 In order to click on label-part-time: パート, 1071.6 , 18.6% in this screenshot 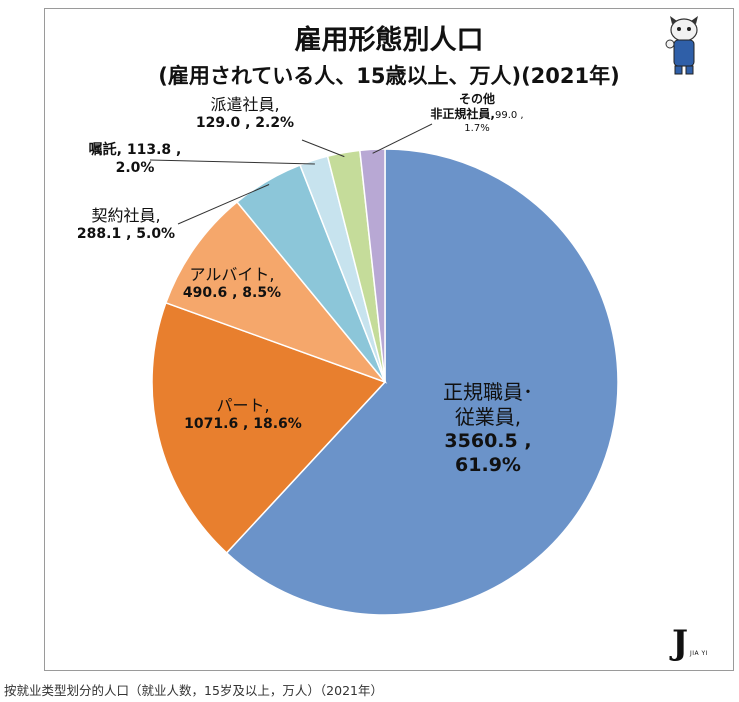, I will do `click(243, 415)`.